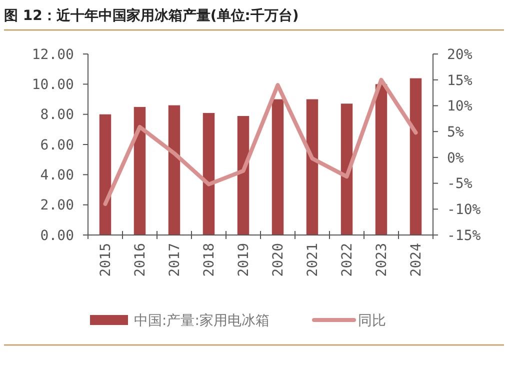 The image size is (508, 378). Describe the element at coordinates (460, 106) in the screenshot. I see `y2-tick-label: 10%` at that location.